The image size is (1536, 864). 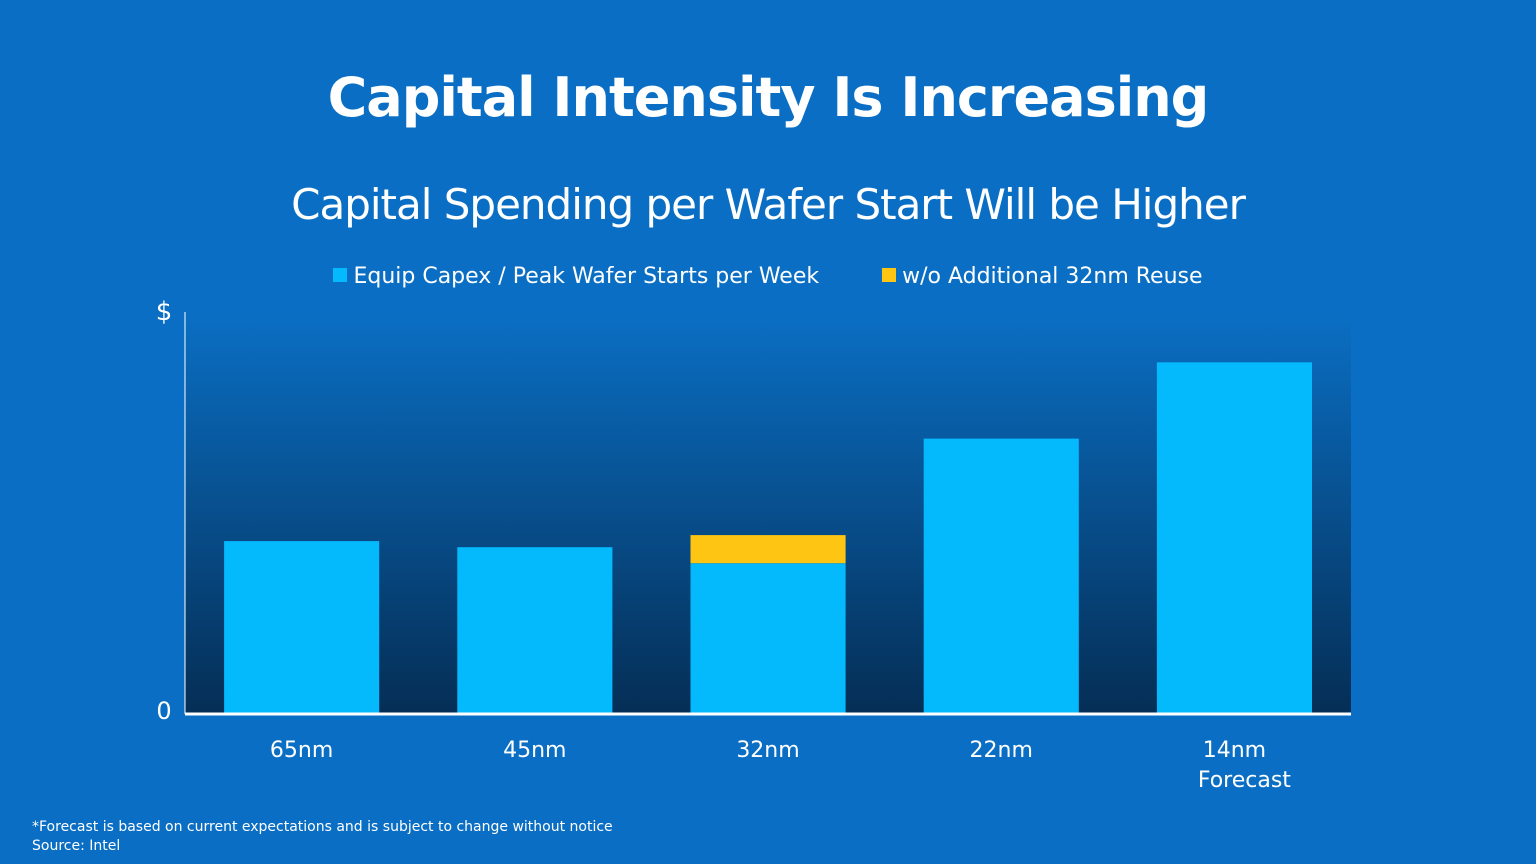 What do you see at coordinates (586, 276) in the screenshot?
I see `legend-label-equip-capex: Equip Capex / Peak Wafer Starts per Week` at bounding box center [586, 276].